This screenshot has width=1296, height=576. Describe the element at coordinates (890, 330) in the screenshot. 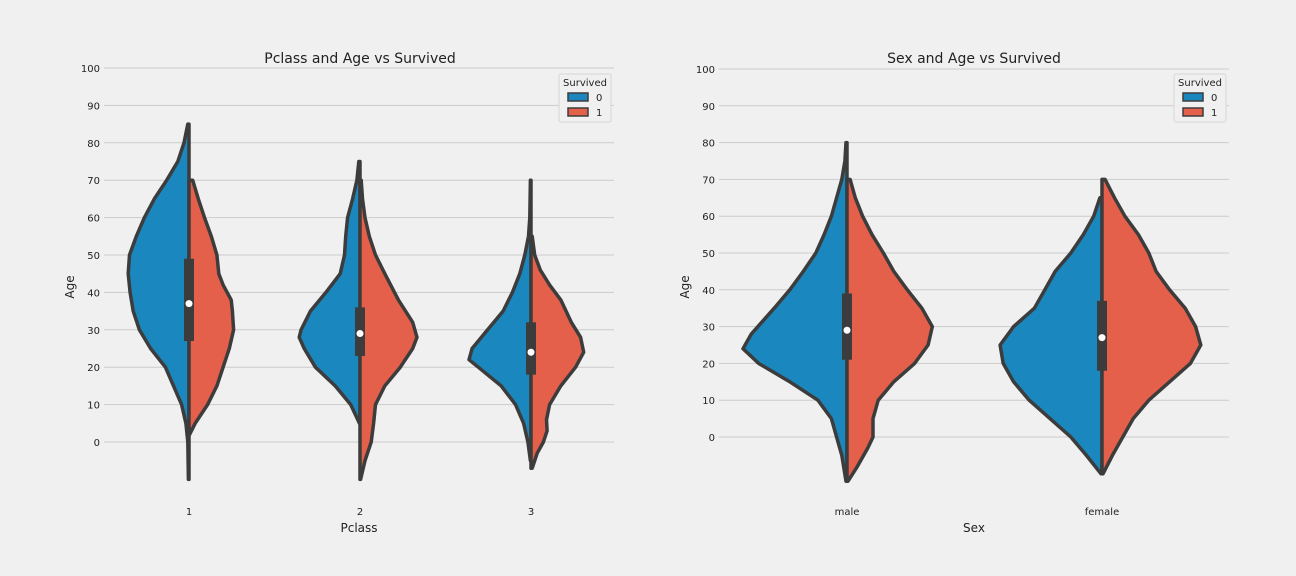

I see `violin-half-1-male` at that location.